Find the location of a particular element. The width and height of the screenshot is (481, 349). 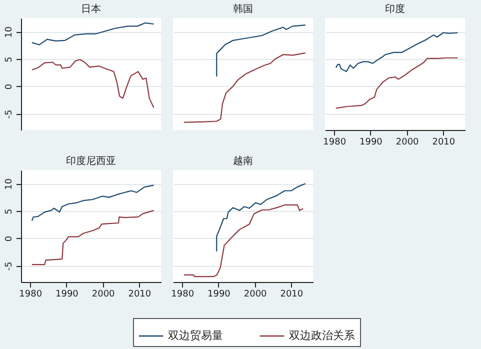

chart-title: 越南 is located at coordinates (243, 161).